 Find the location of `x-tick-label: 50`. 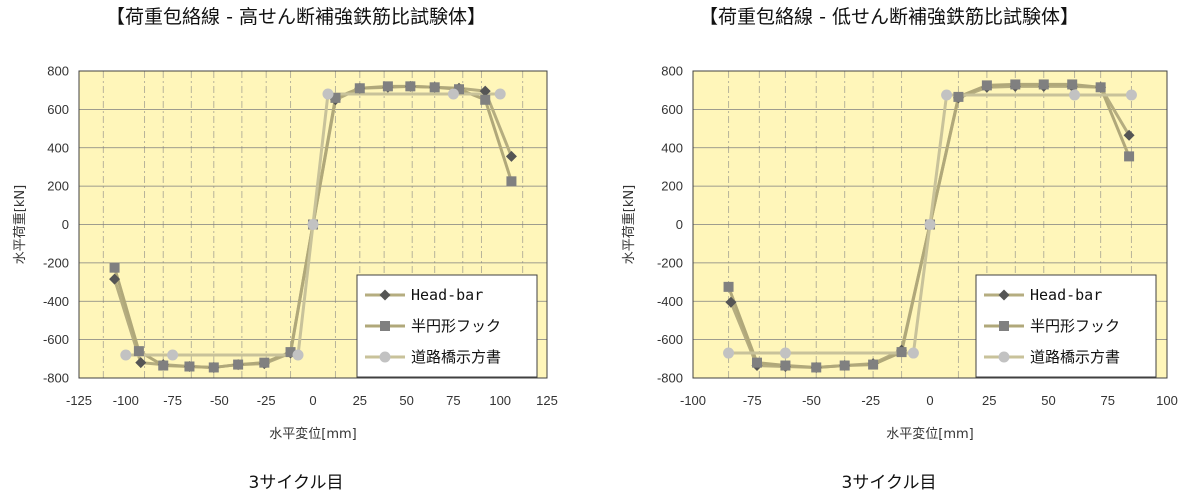

x-tick-label: 50 is located at coordinates (1048, 400).